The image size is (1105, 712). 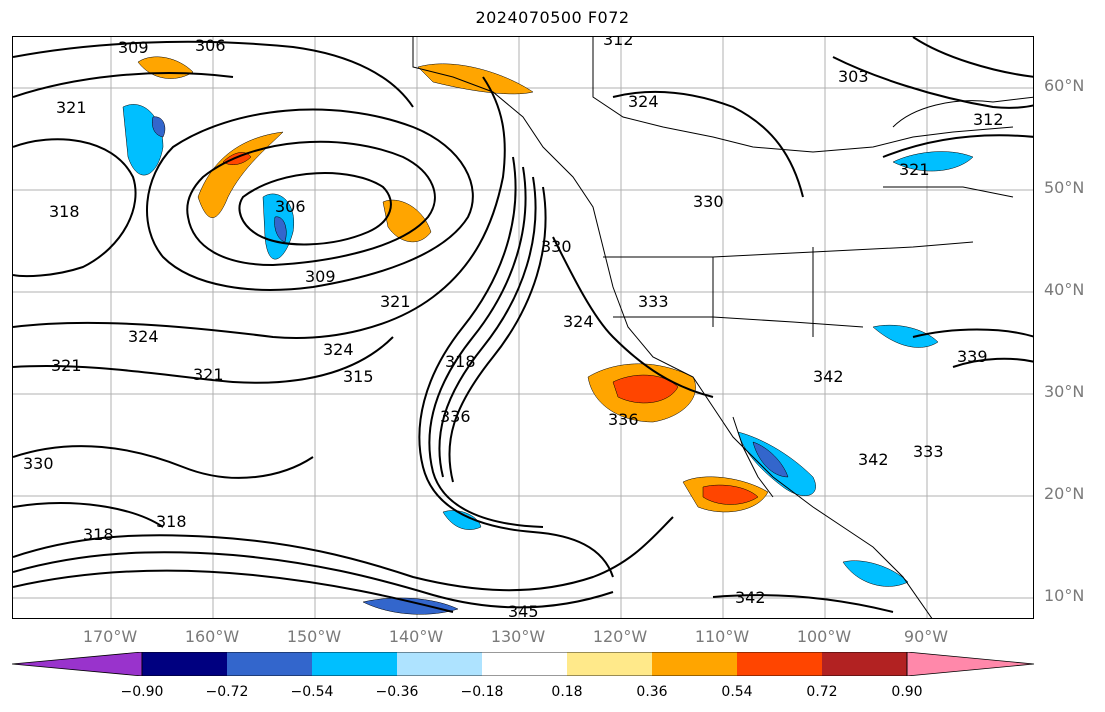 I want to click on lat-label-60n: 60°N, so click(x=1064, y=85).